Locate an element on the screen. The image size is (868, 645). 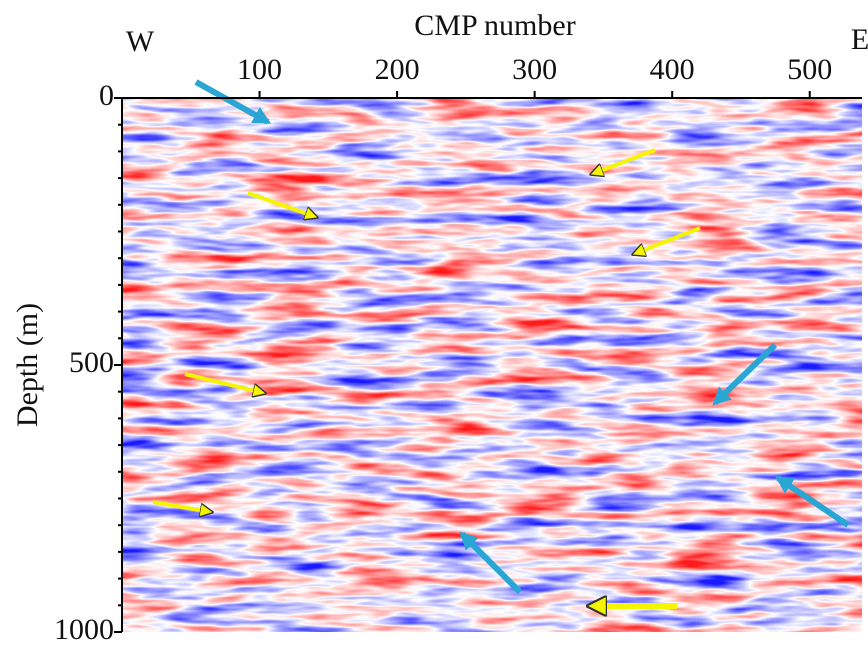
x-tick-label: 300 is located at coordinates (534, 69).